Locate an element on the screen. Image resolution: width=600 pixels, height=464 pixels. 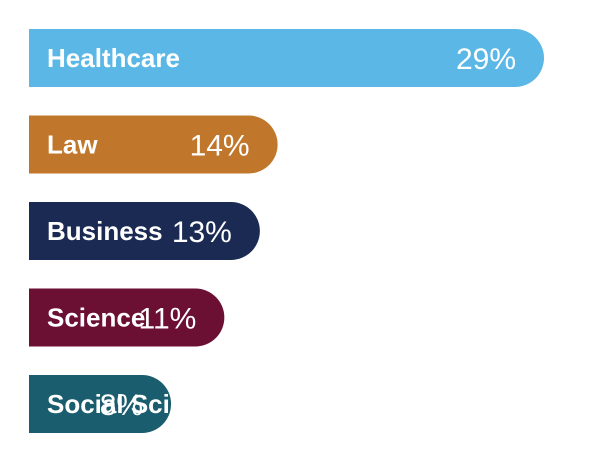
bar-law is located at coordinates (153, 144).